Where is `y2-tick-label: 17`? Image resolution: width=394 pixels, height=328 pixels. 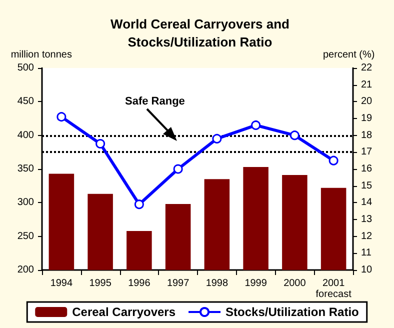 y2-tick-label: 17 is located at coordinates (367, 152).